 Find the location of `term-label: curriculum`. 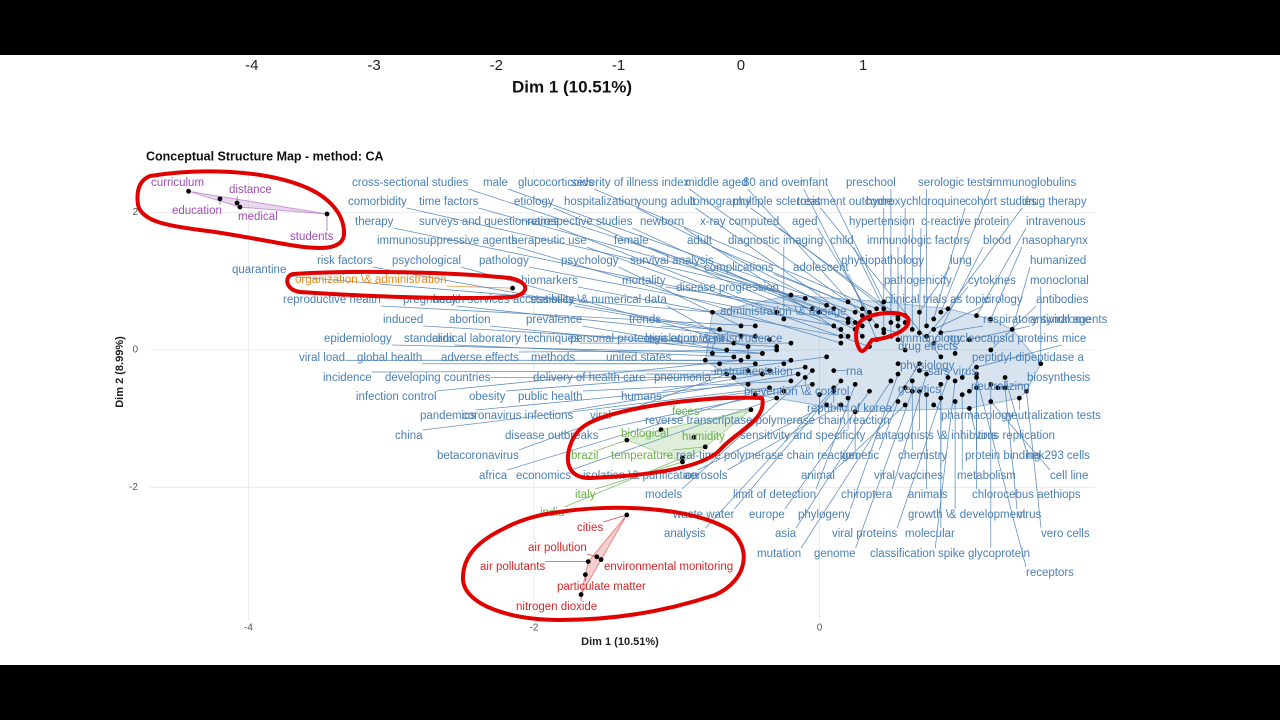

term-label: curriculum is located at coordinates (177, 183).